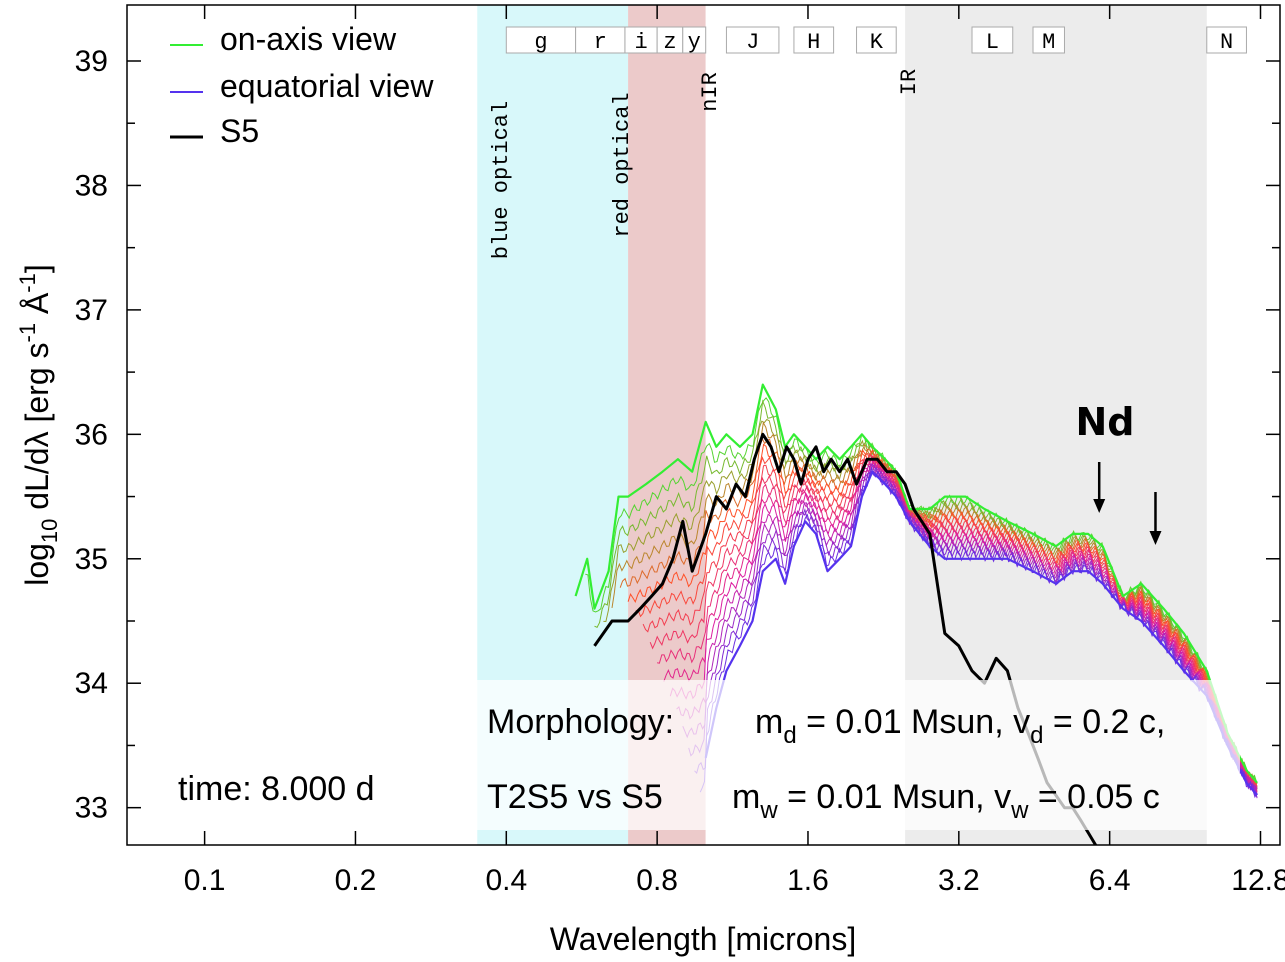  Describe the element at coordinates (575, 797) in the screenshot. I see `comparison-label: T2S5 vs S5` at that location.